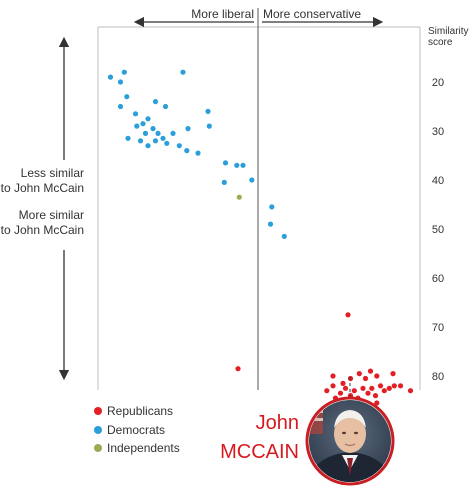 The width and height of the screenshot is (474, 489). What do you see at coordinates (42, 188) in the screenshot?
I see `less-similar-label-line2: to John McCain` at bounding box center [42, 188].